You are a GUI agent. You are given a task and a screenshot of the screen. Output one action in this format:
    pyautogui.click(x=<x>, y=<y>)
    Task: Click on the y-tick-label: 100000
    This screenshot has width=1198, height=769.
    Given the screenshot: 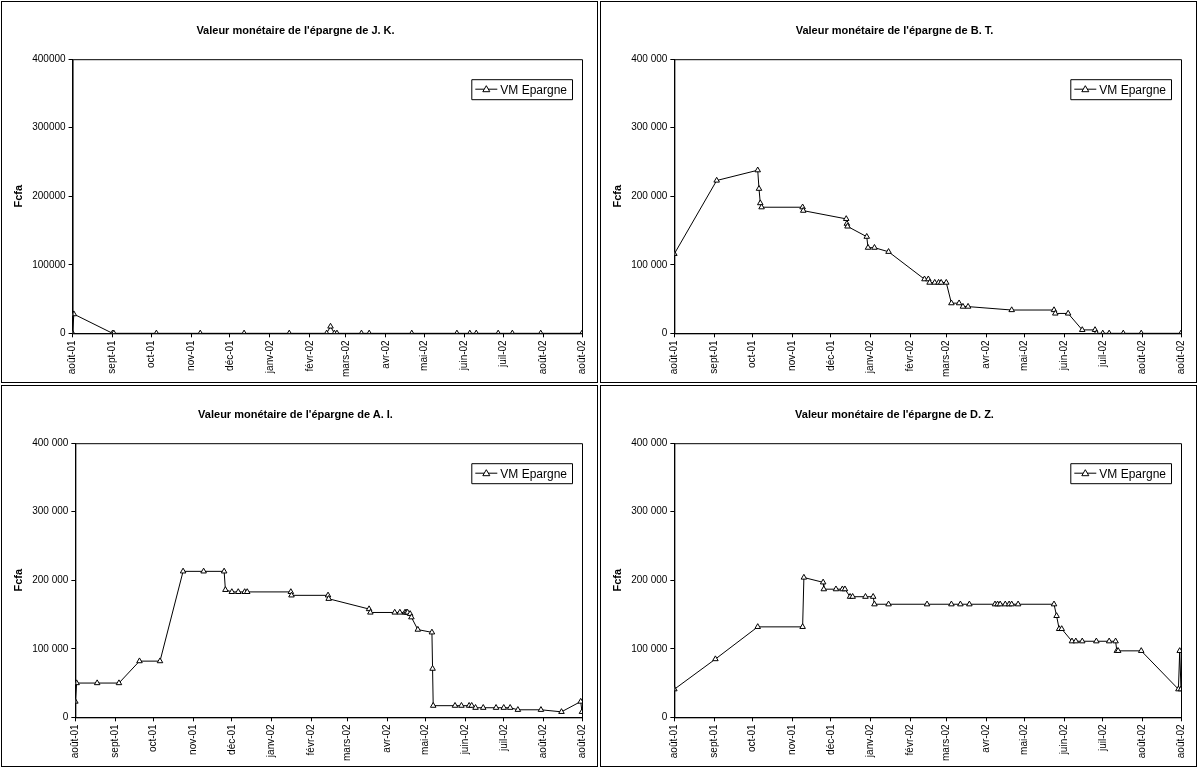 What is the action you would take?
    pyautogui.click(x=49, y=264)
    